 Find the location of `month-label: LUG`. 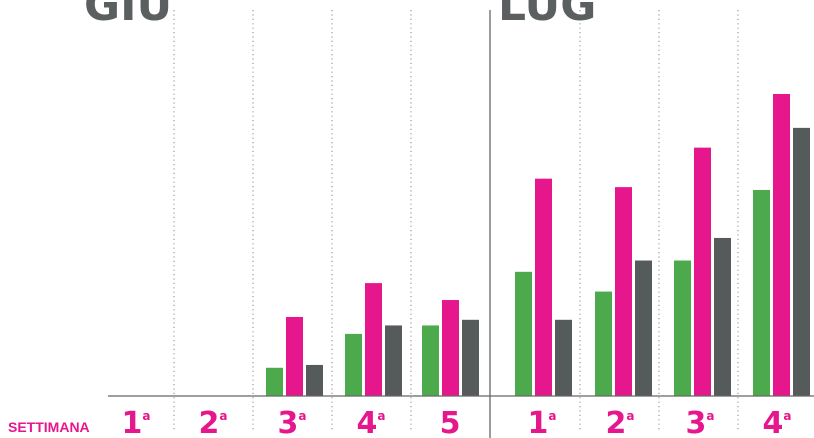

month-label: LUG is located at coordinates (547, 15).